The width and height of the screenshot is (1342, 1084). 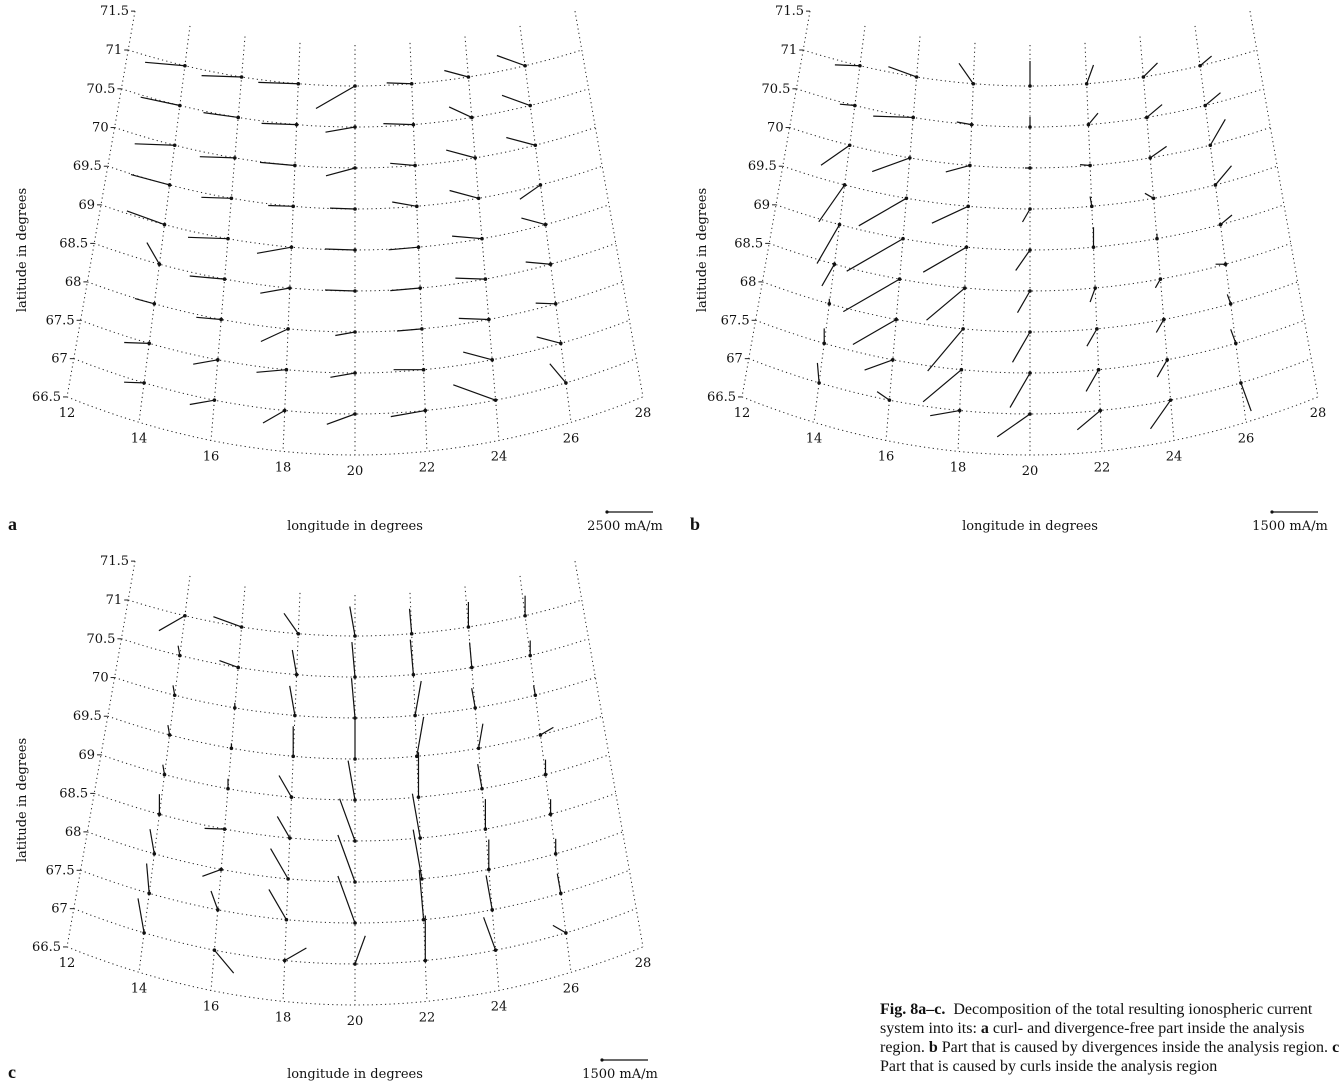 I want to click on caption-c-letter: c, so click(x=1336, y=1047).